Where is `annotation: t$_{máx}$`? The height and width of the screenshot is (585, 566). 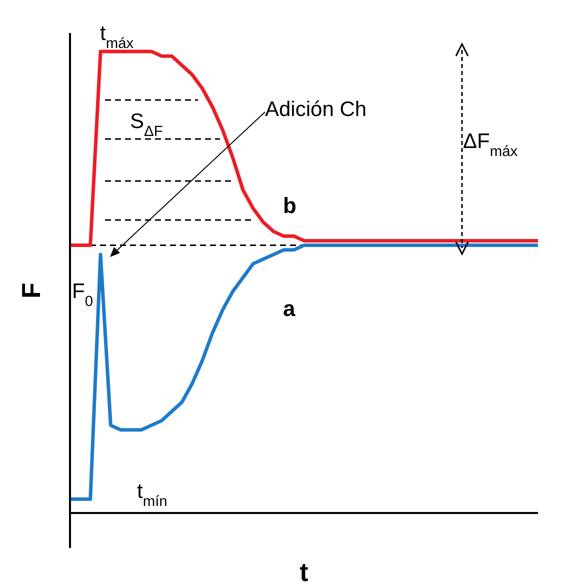 annotation: t$_{máx}$ is located at coordinates (117, 37).